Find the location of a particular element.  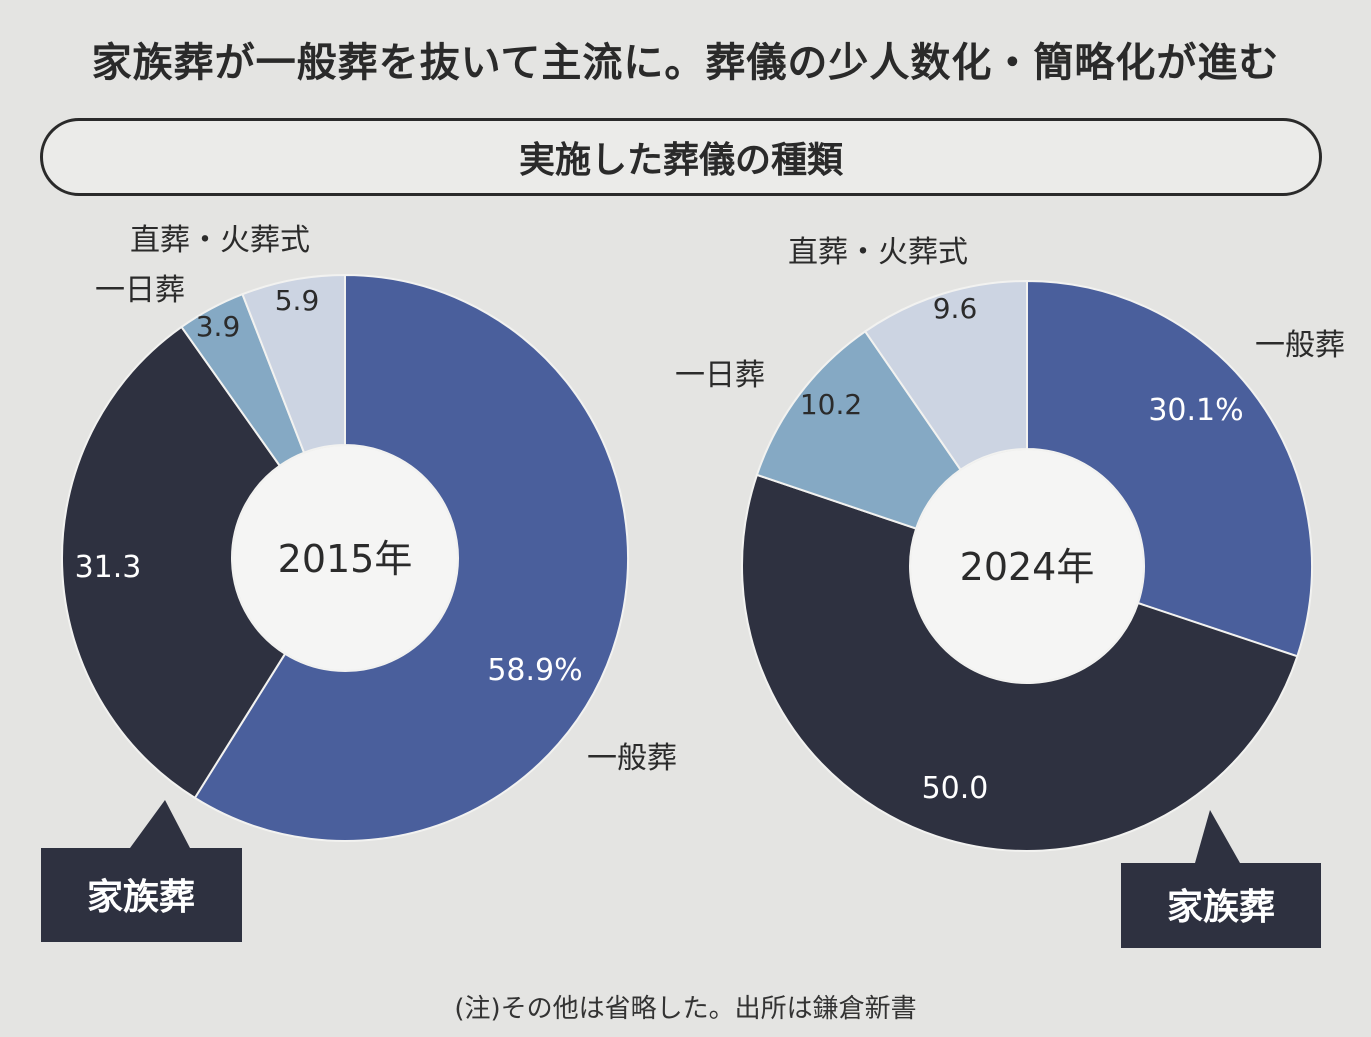

callout-box-2024 is located at coordinates (1221, 905).